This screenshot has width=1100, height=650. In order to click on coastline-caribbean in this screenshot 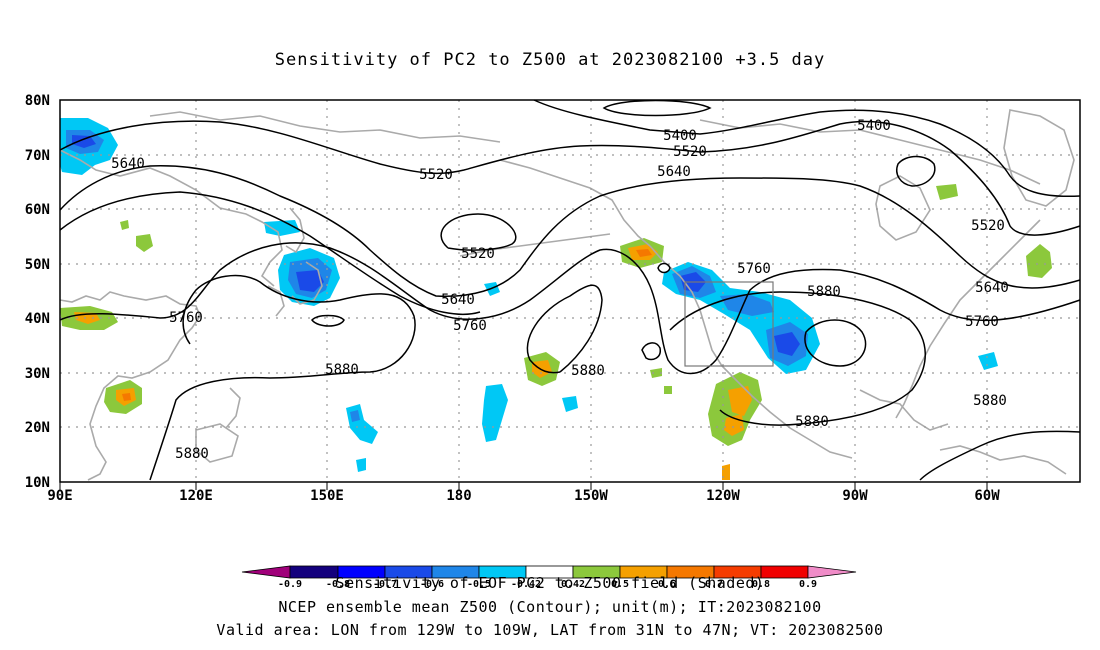, I will do `click(1003, 460)`.